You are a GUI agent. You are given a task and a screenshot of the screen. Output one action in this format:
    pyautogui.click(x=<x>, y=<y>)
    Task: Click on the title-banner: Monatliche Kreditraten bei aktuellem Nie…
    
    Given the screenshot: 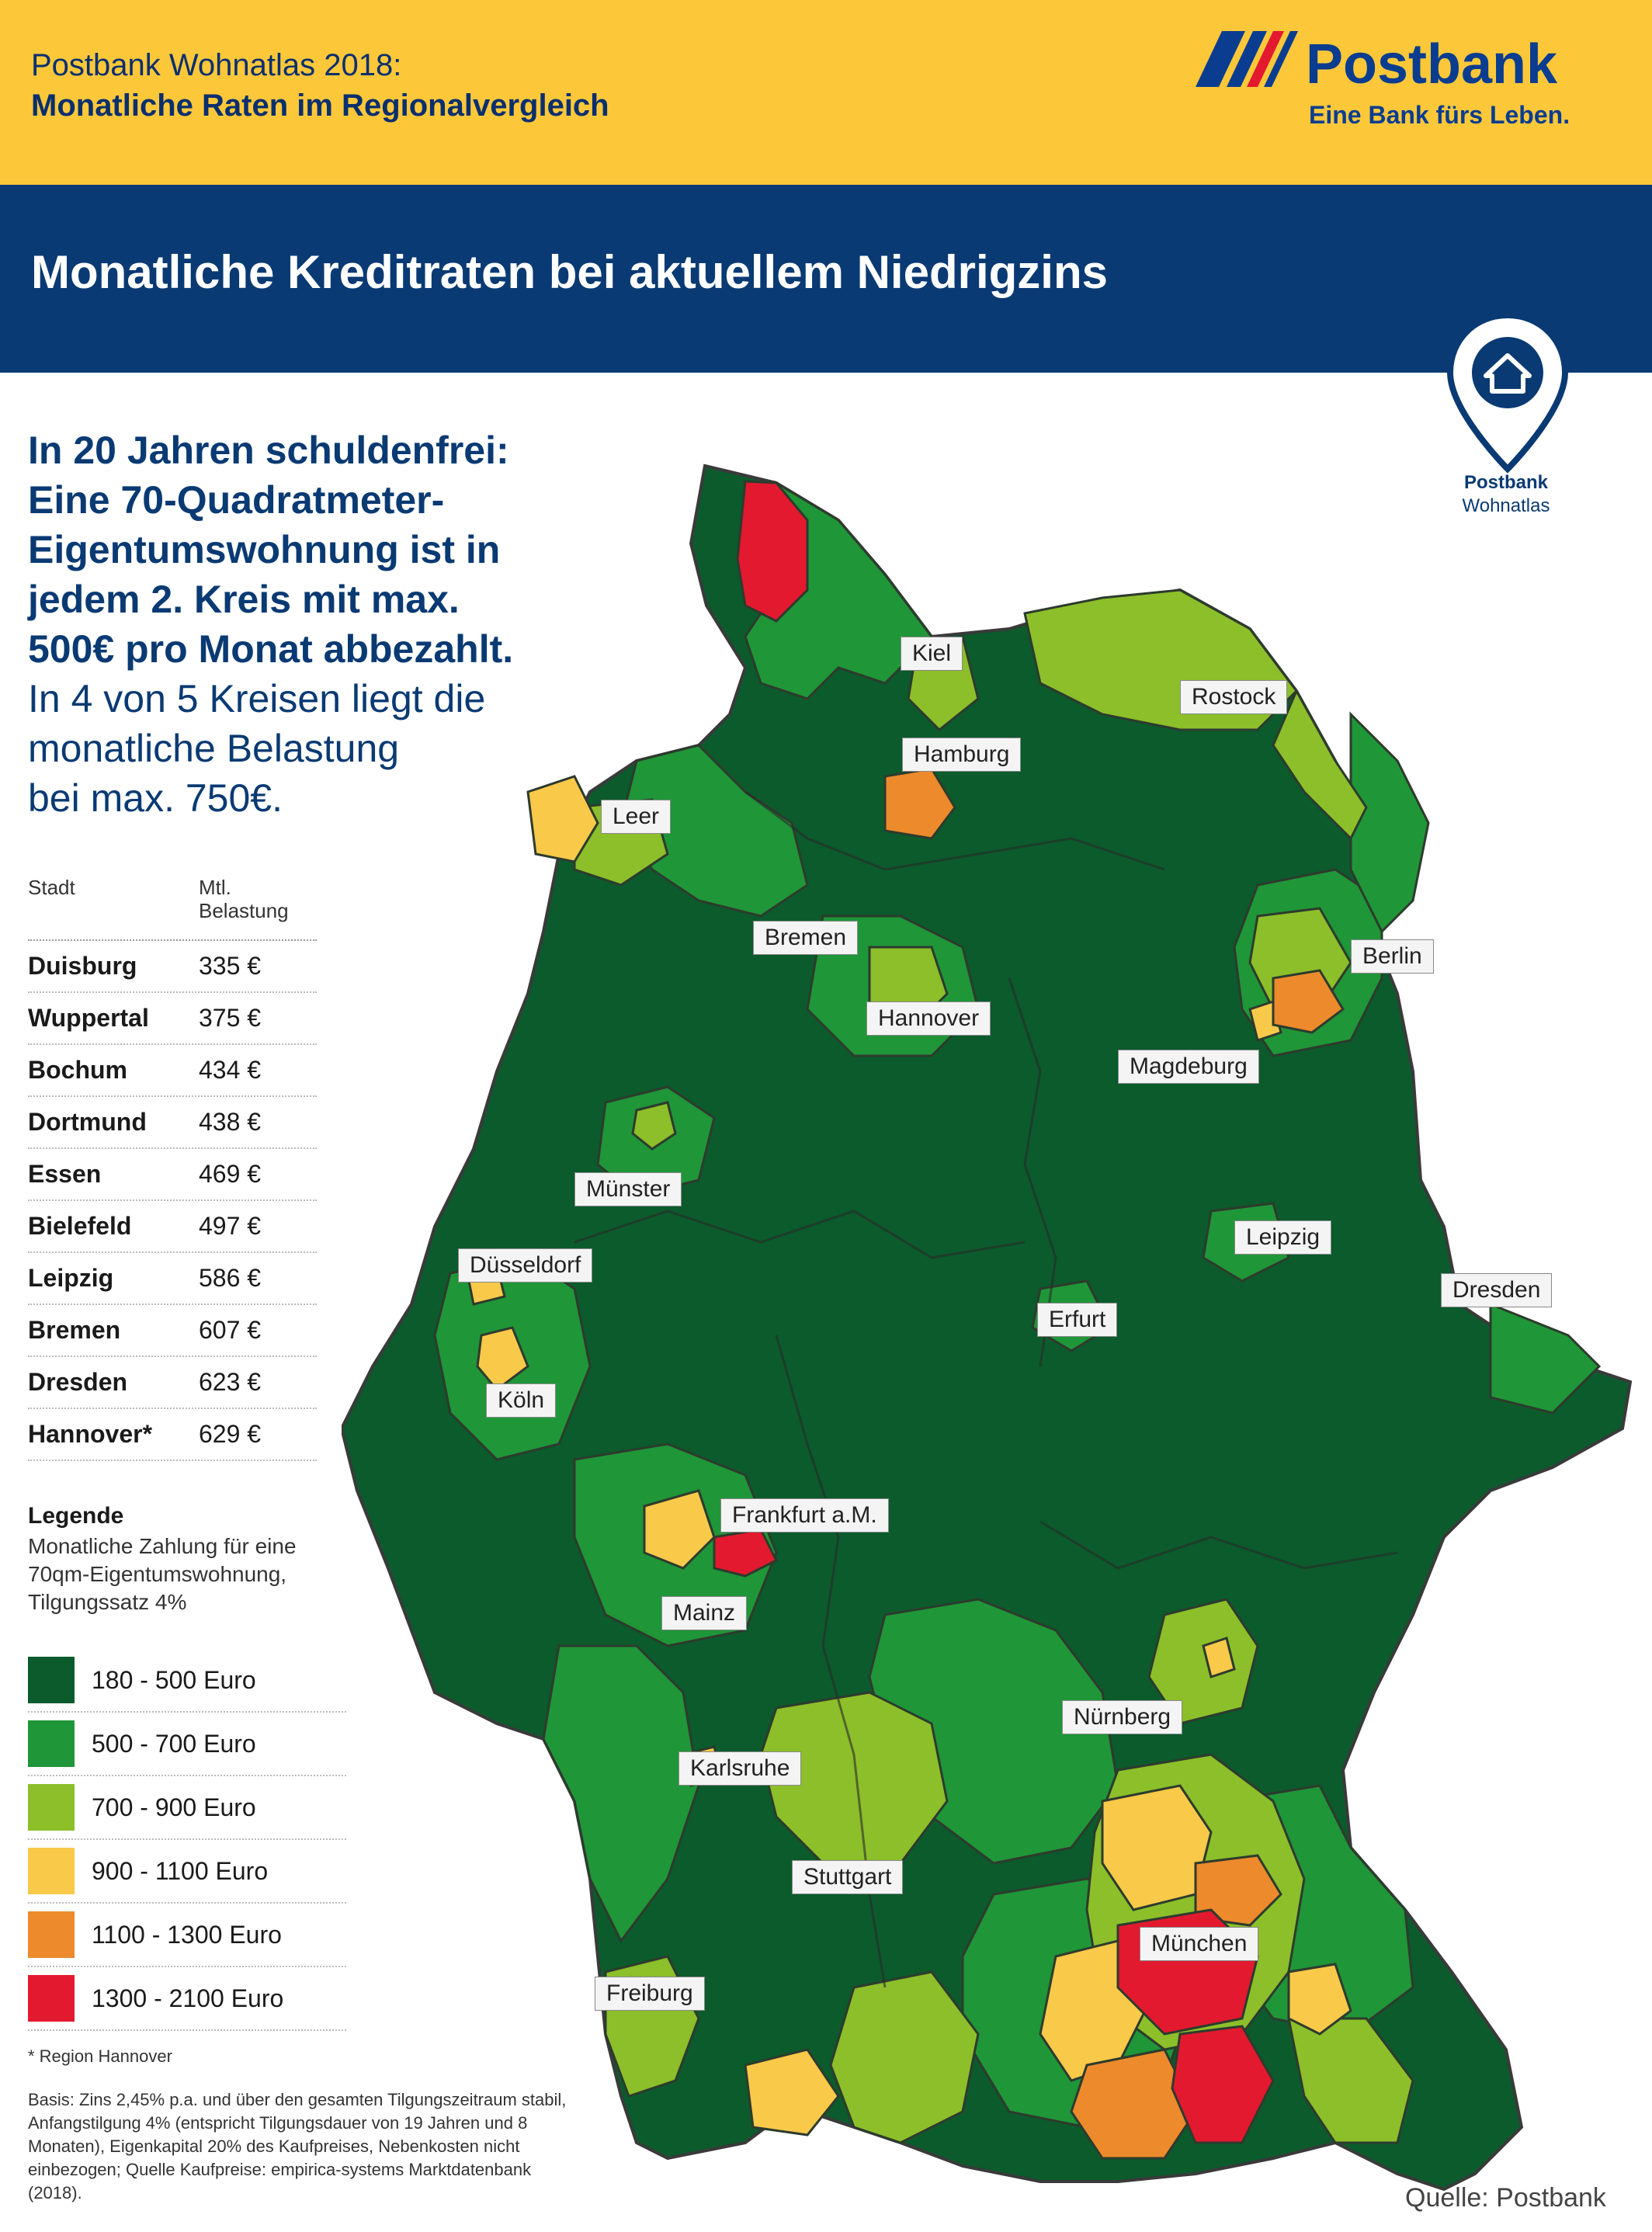 What is the action you would take?
    pyautogui.click(x=826, y=279)
    